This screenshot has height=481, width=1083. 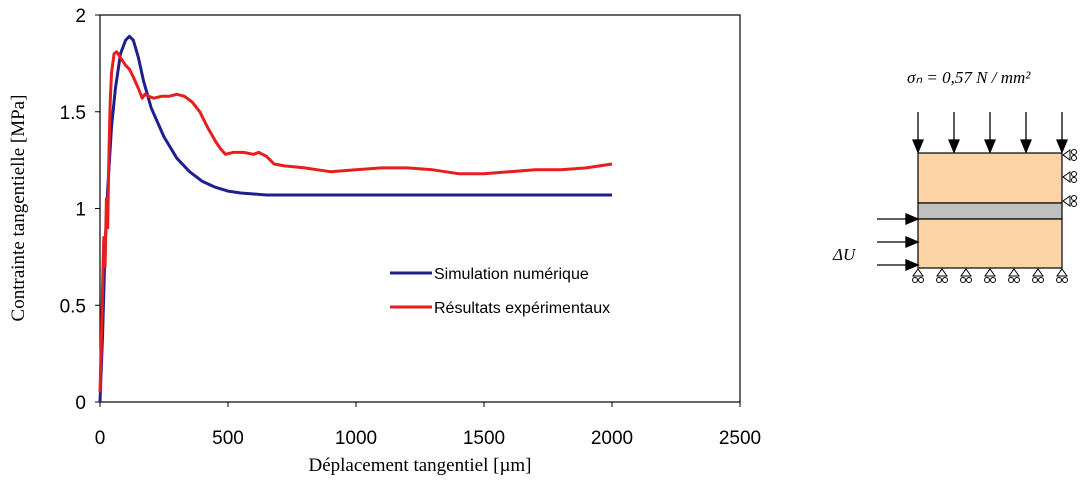 What do you see at coordinates (73, 306) in the screenshot?
I see `y-tick-label: 0.5` at bounding box center [73, 306].